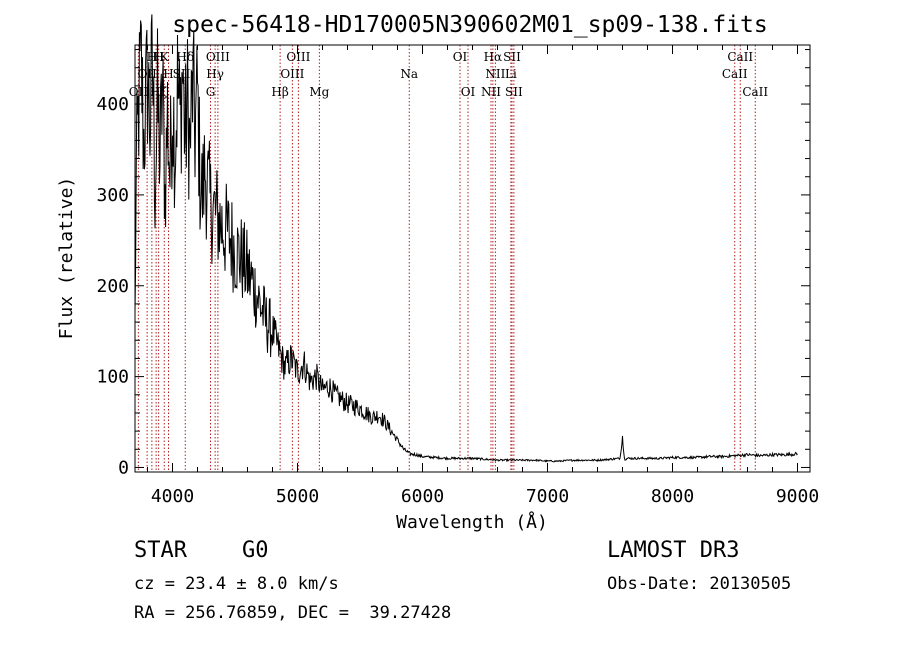 The width and height of the screenshot is (900, 649). Describe the element at coordinates (512, 57) in the screenshot. I see `marker-label-20: SII` at that location.